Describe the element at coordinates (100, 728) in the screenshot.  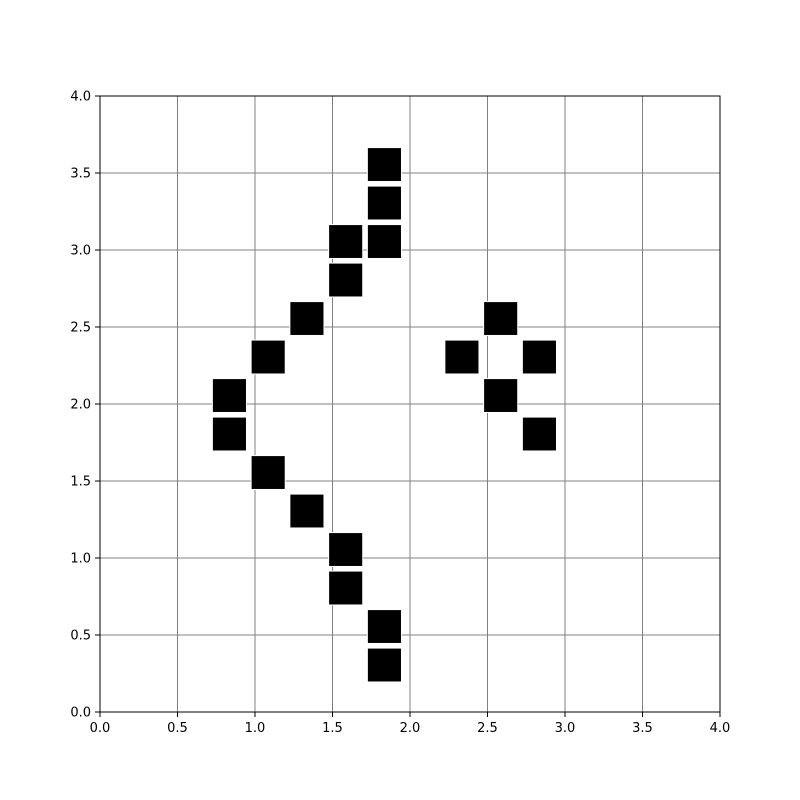
I see `x-tick-label-0: 0.0` at that location.